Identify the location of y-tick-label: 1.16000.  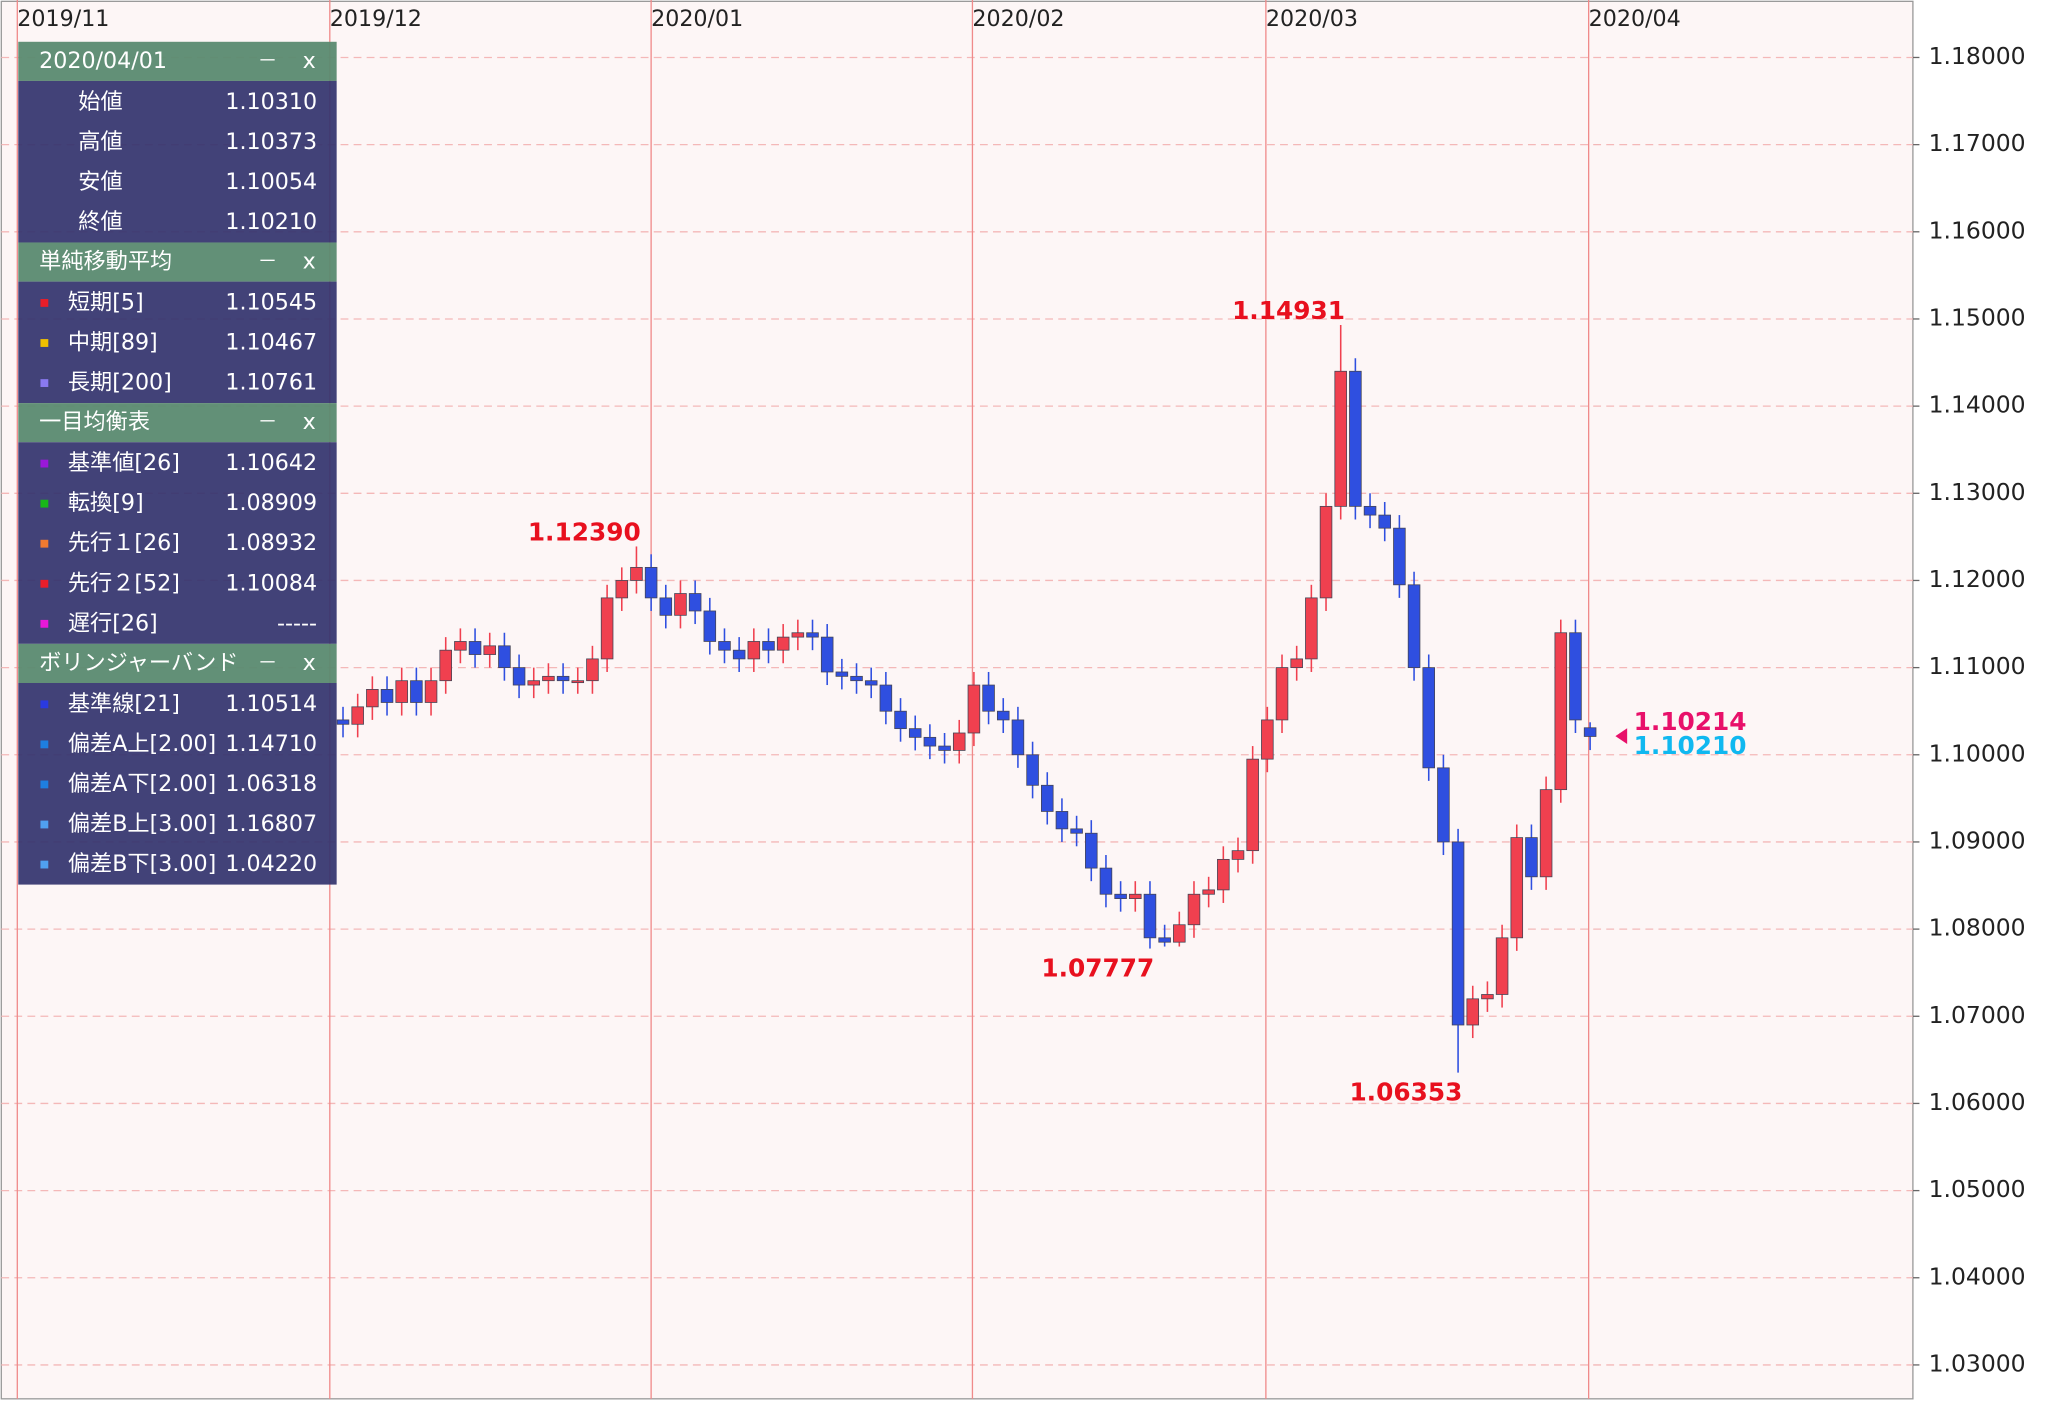
(1977, 230).